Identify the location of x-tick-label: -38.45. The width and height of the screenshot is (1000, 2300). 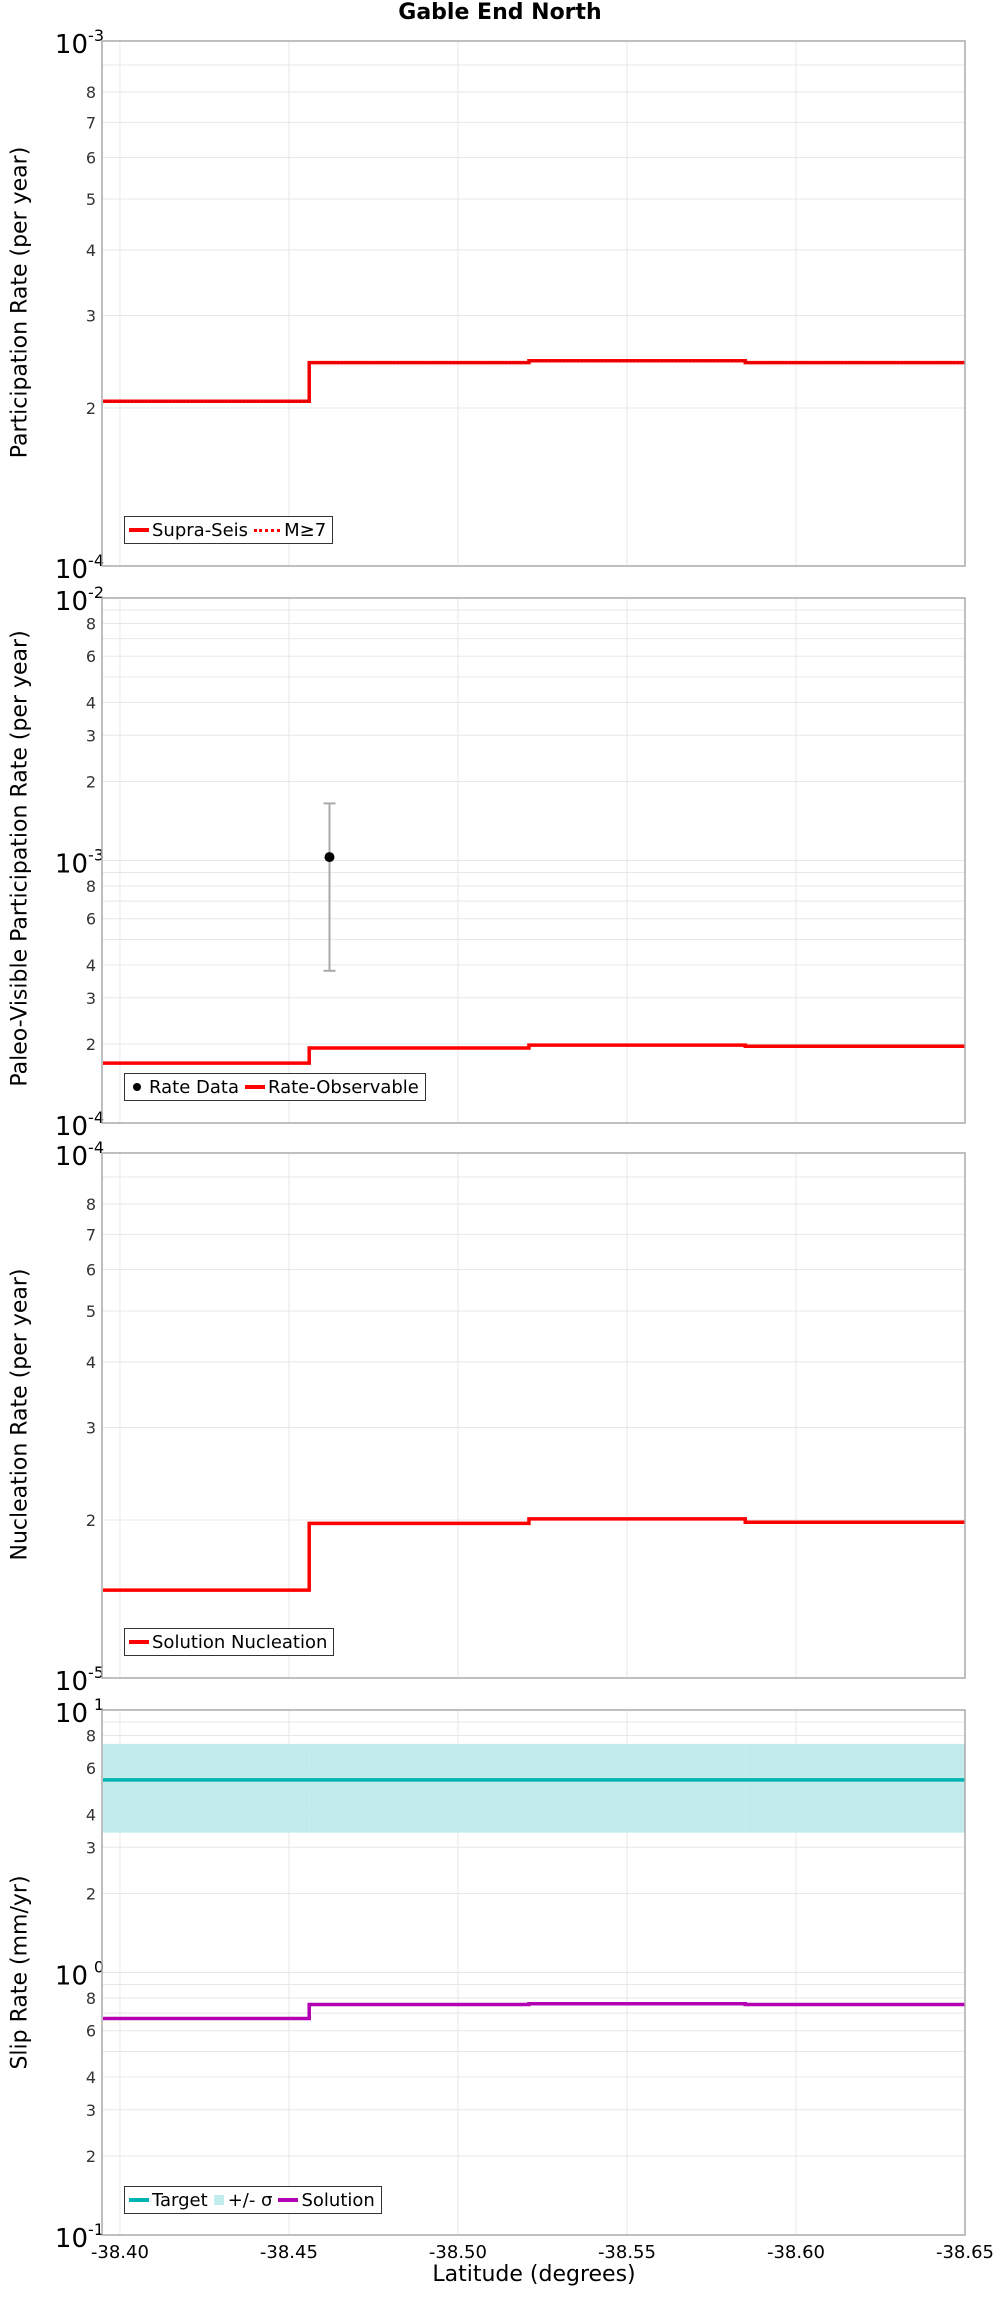
(289, 2252).